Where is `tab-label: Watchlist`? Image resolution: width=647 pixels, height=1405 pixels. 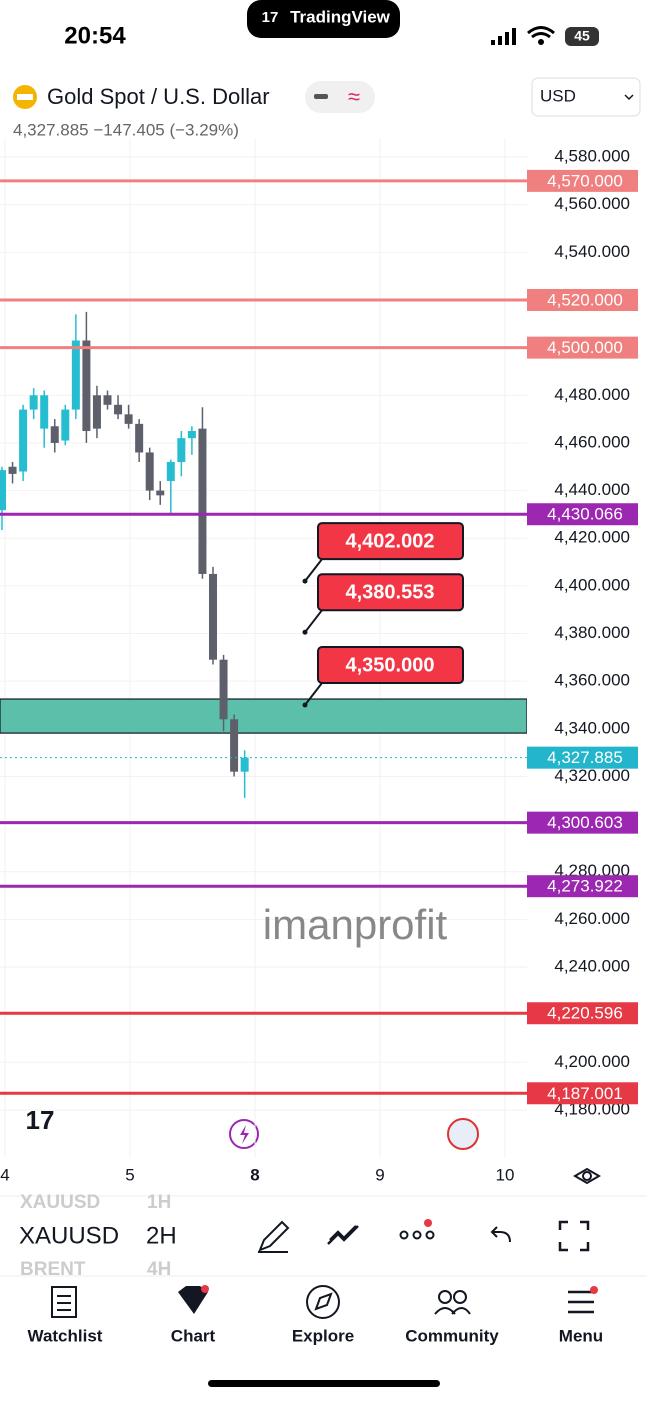 tab-label: Watchlist is located at coordinates (65, 1335).